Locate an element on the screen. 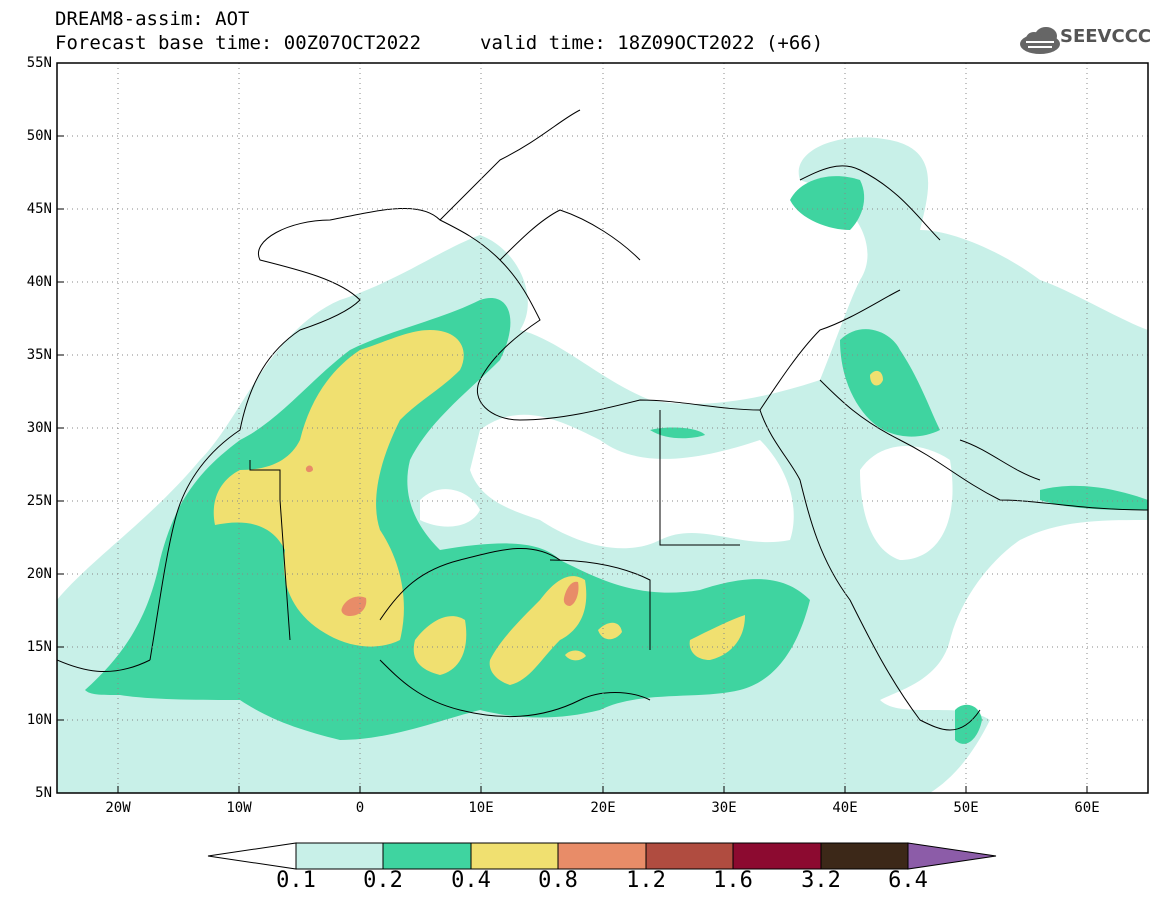 The height and width of the screenshot is (905, 1165). lat-label-20n: 20N is located at coordinates (39, 574).